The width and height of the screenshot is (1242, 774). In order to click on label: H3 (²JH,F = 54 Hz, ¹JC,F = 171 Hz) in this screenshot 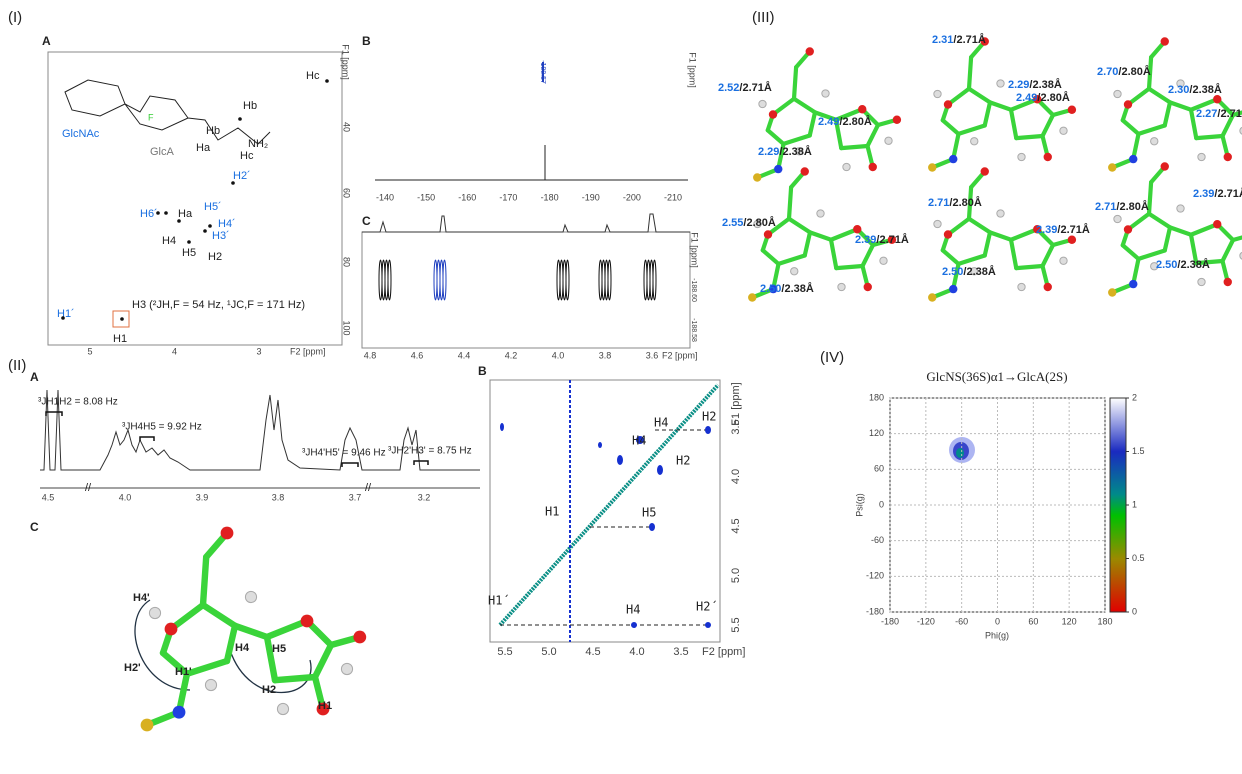, I will do `click(218, 305)`.